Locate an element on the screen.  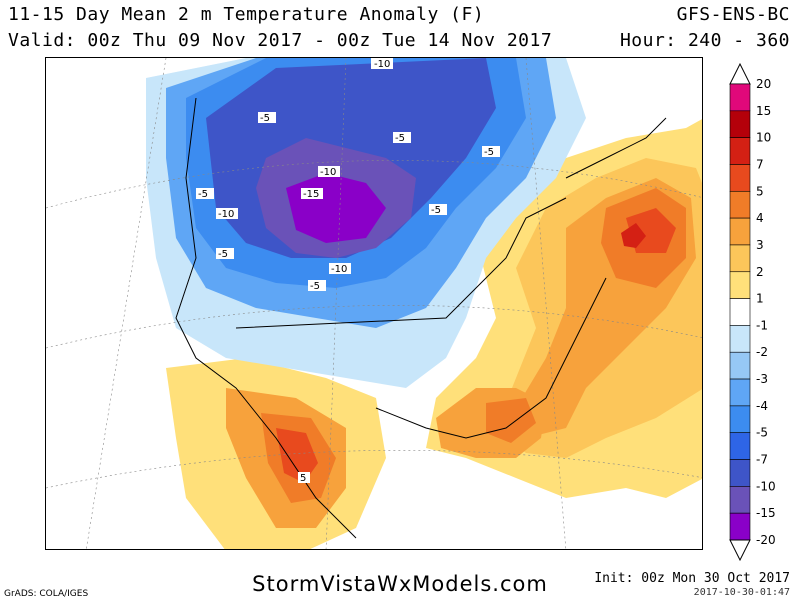
legend-label: 10 is located at coordinates (763, 138).